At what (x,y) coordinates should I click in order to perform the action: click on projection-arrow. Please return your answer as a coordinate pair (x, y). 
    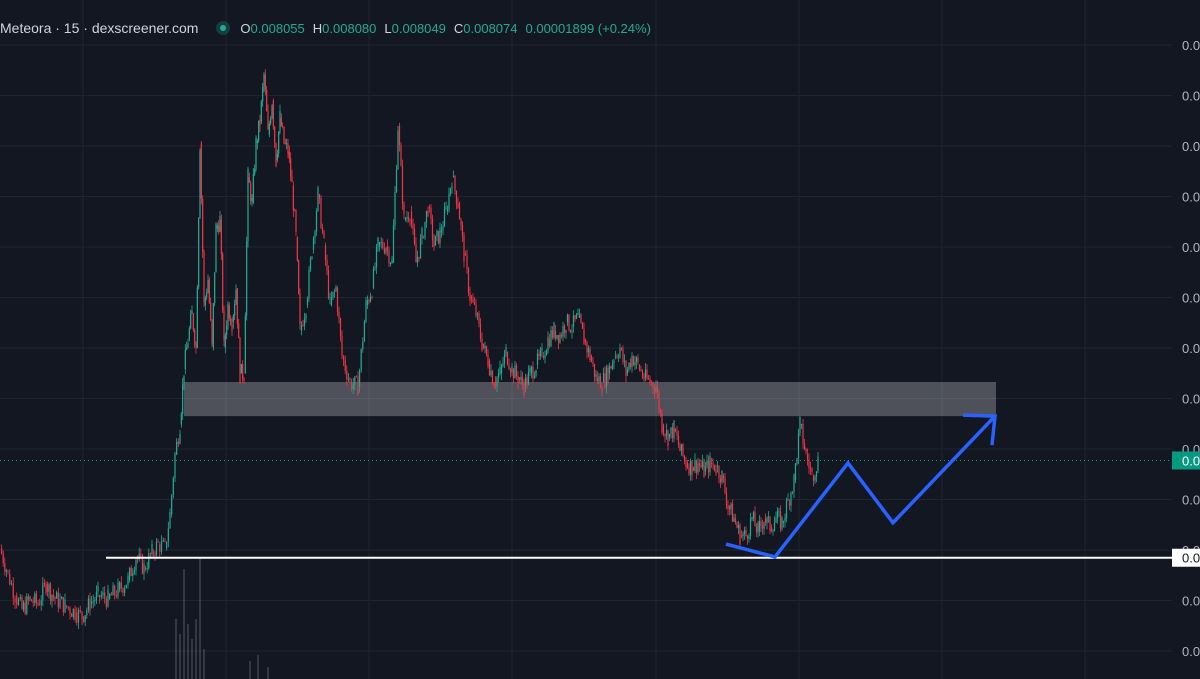
    Looking at the image, I should click on (861, 486).